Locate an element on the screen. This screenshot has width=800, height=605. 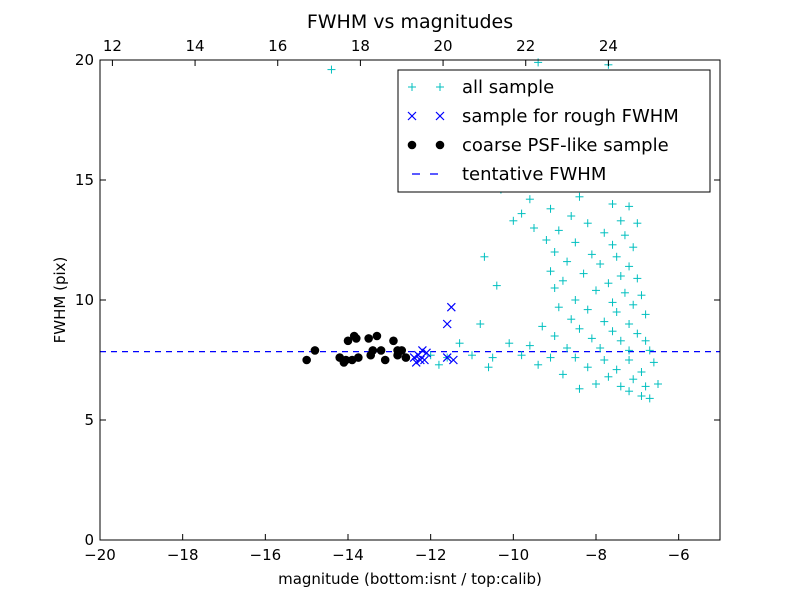
legend-label: sample for rough FWHM is located at coordinates (570, 116).